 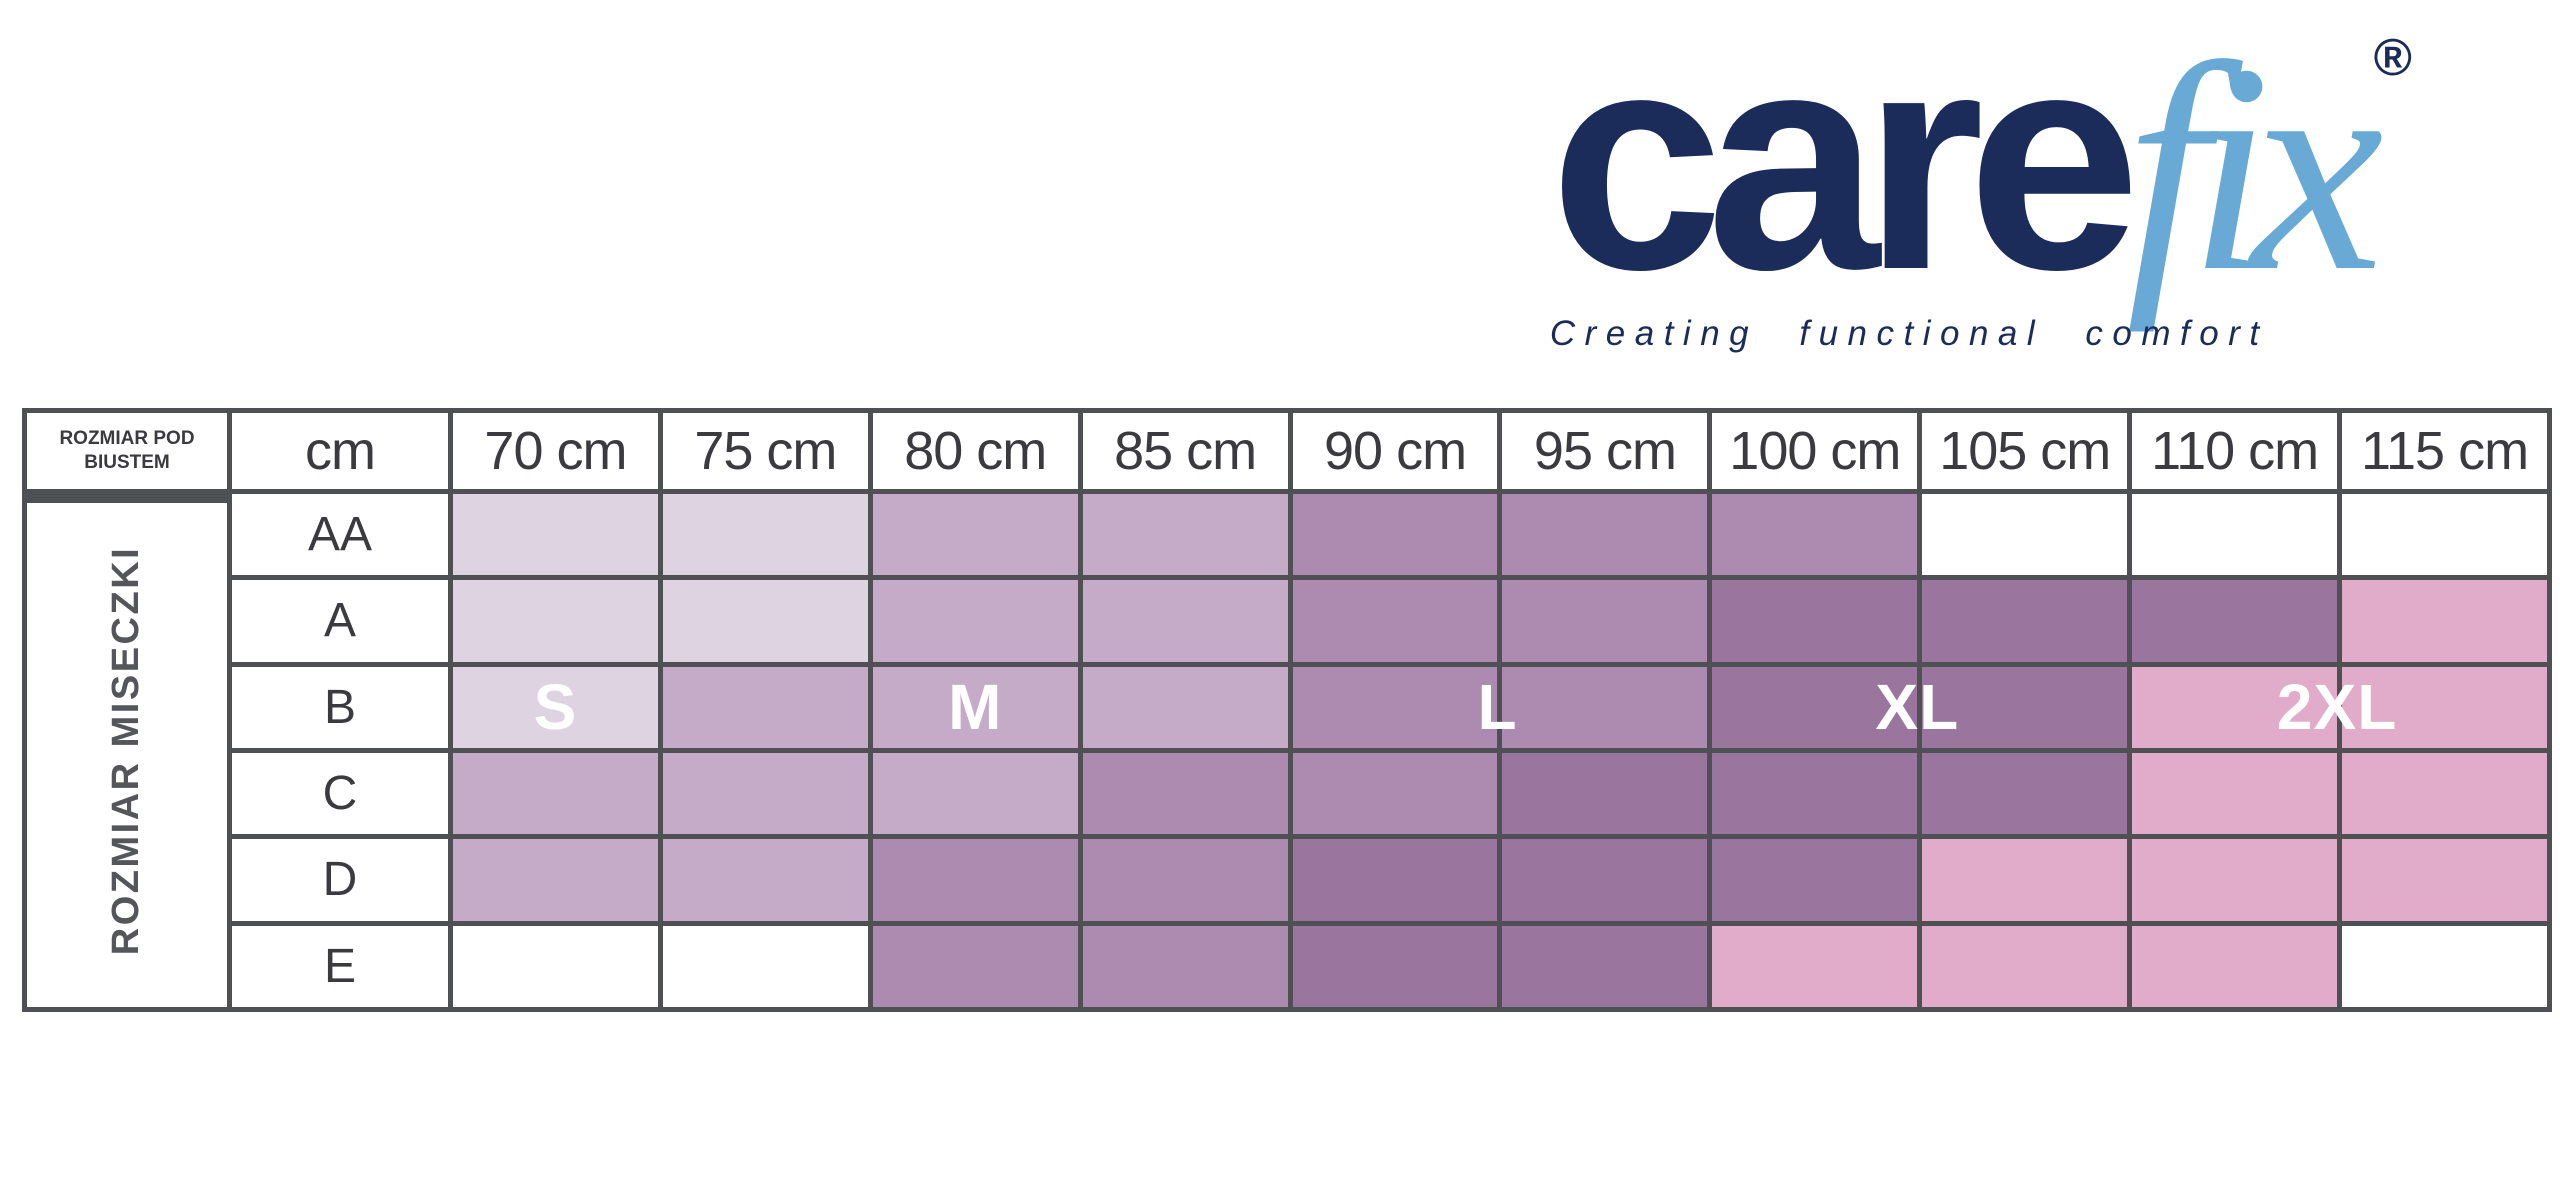 I want to click on registered-trademark-icon: ®, so click(x=2392, y=58).